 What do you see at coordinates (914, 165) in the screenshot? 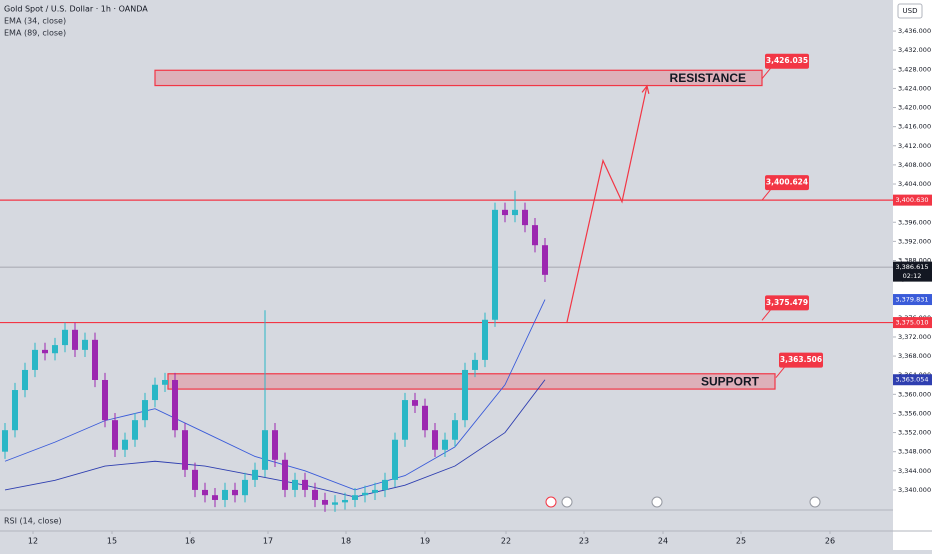
I see `y-tick-label: 3,408.000` at bounding box center [914, 165].